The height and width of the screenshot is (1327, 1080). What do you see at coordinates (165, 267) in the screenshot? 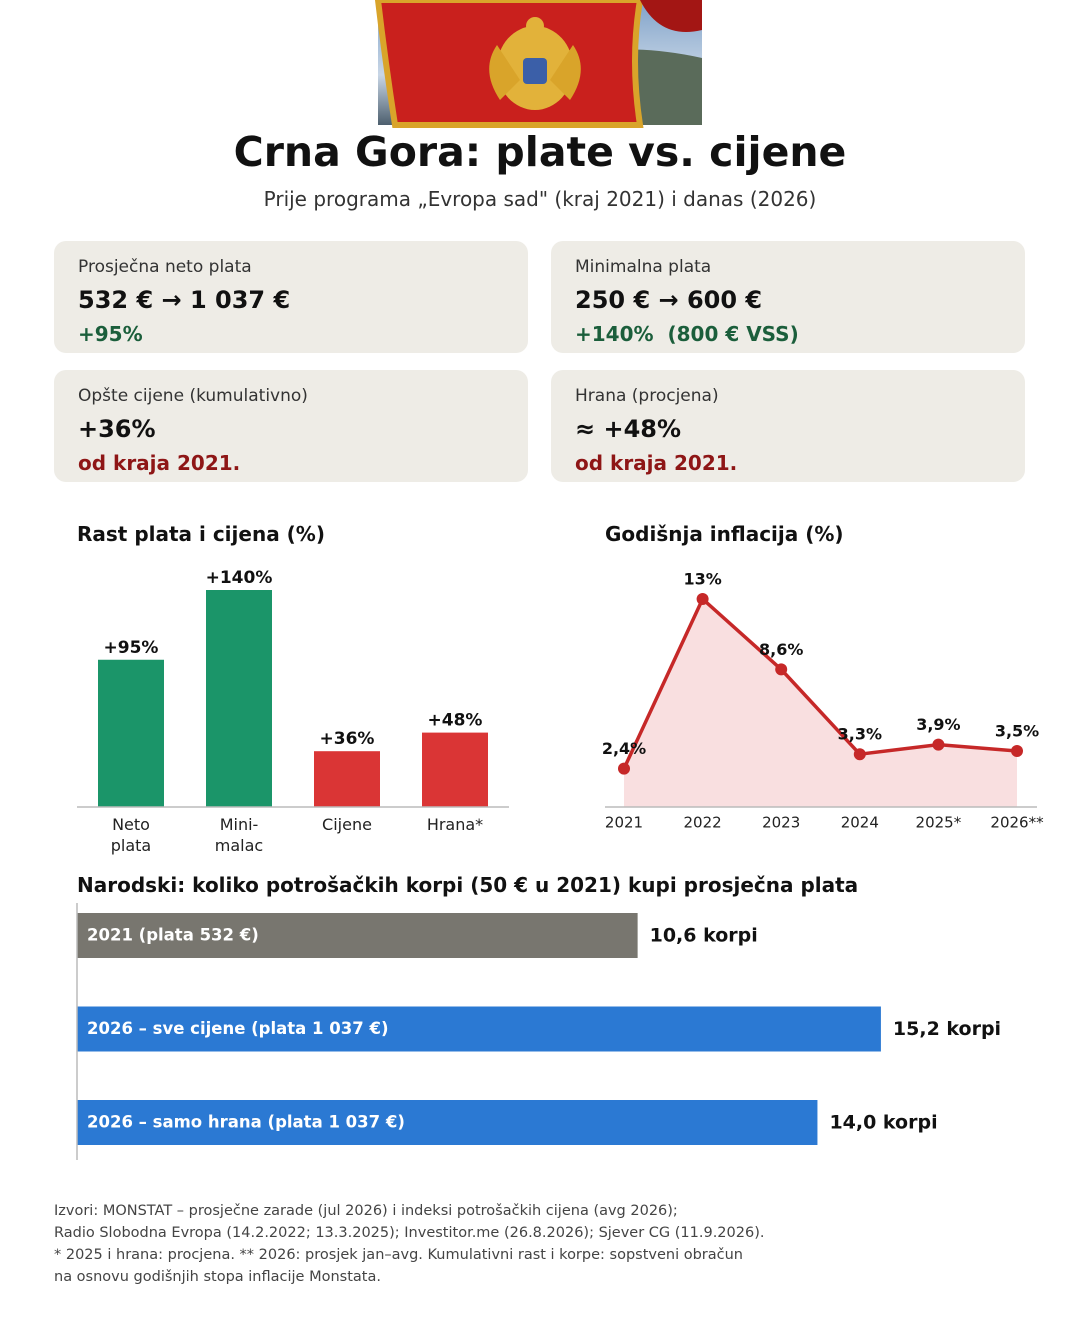
I see `card-label: Prosječna neto plata` at bounding box center [165, 267].